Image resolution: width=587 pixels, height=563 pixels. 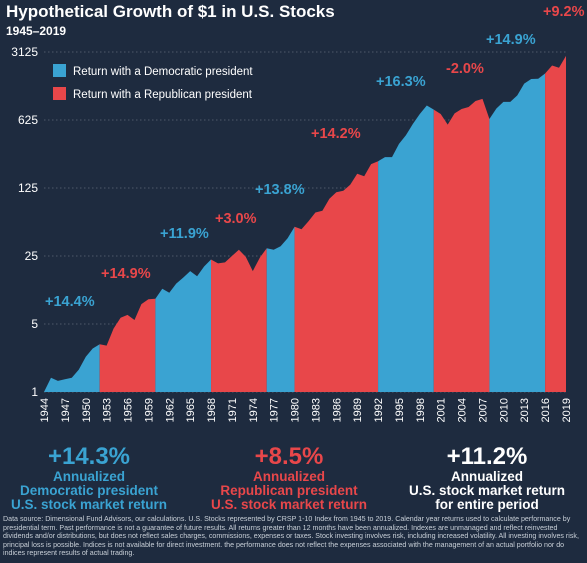 What do you see at coordinates (212, 410) in the screenshot?
I see `x-tick-label: 1968` at bounding box center [212, 410].